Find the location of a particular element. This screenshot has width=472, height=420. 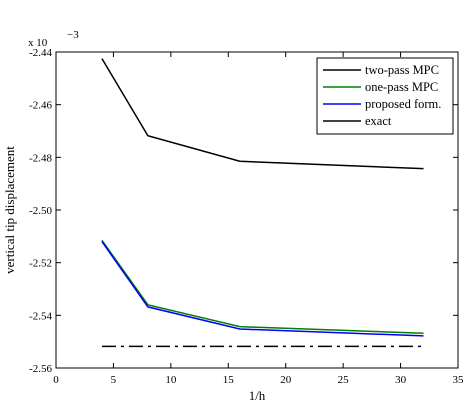

y-tick-label: -2.44 is located at coordinates (40, 53).